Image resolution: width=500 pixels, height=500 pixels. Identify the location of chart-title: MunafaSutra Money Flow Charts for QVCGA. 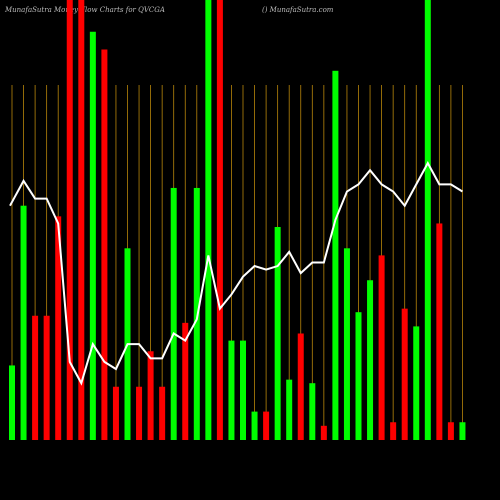
(84, 10).